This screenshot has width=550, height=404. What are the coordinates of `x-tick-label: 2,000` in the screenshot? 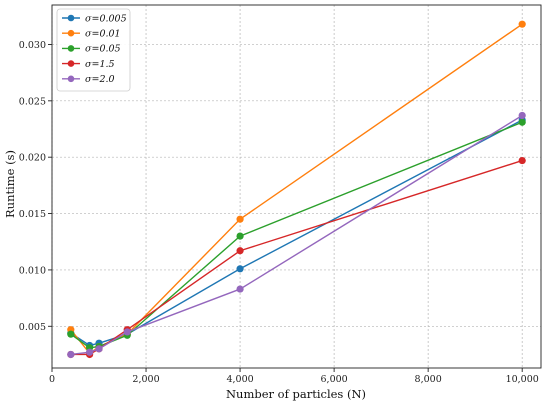 It's located at (145, 379).